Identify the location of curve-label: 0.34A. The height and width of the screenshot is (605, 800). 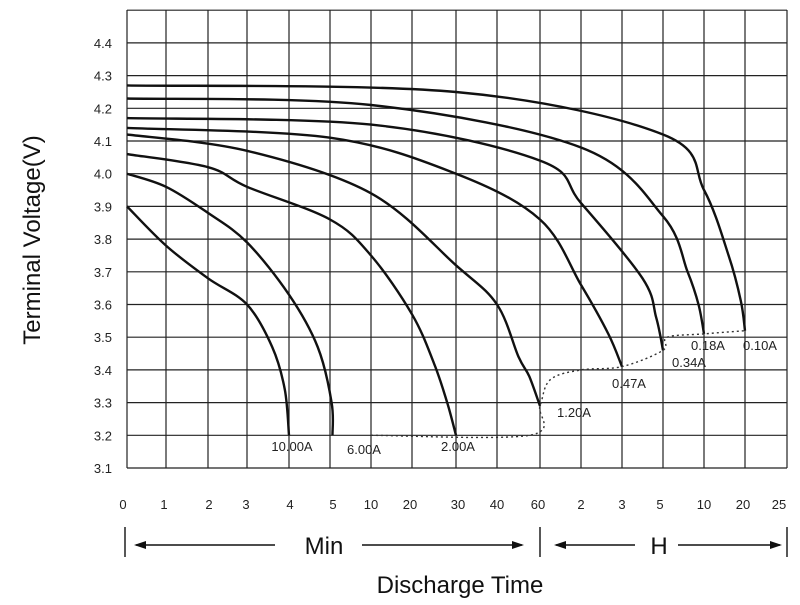
(689, 362).